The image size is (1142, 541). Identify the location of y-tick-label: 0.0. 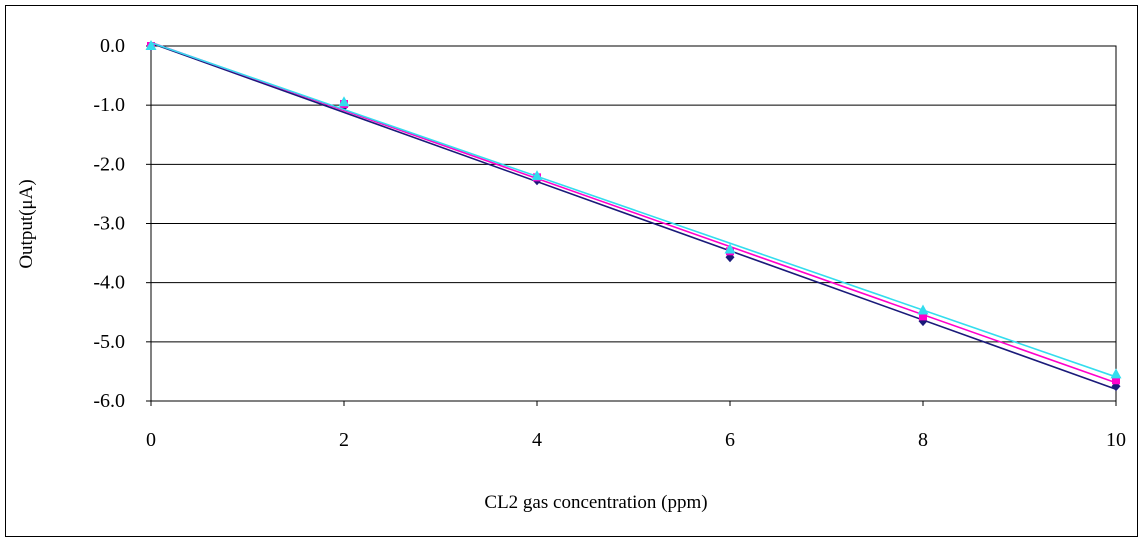
(112, 46).